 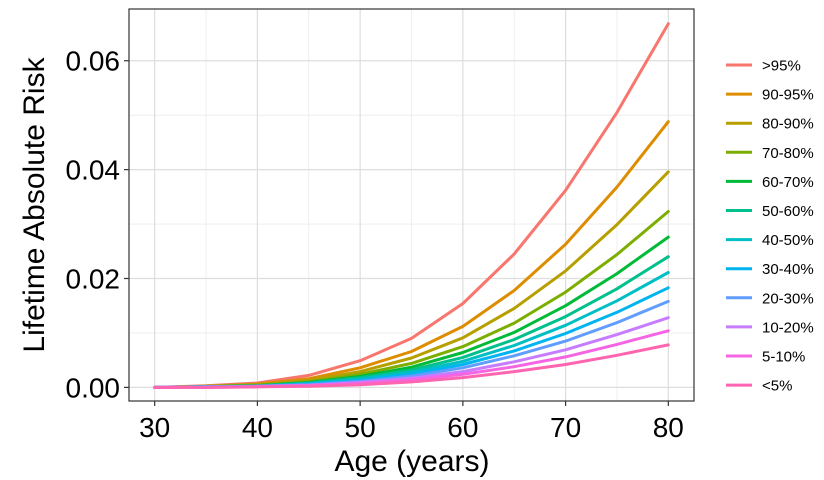 What do you see at coordinates (93, 279) in the screenshot?
I see `y-tick-label: 0.02` at bounding box center [93, 279].